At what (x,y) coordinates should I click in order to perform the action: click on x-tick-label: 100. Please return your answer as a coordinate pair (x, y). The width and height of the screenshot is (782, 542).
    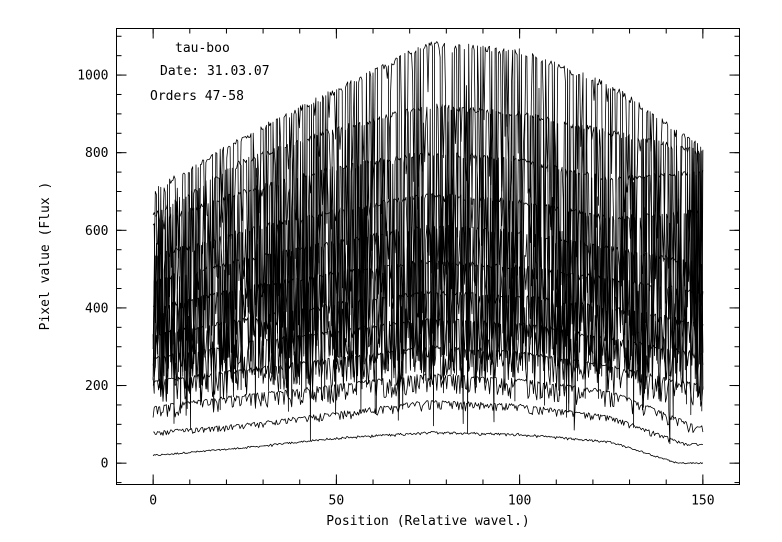
    Looking at the image, I should click on (519, 501).